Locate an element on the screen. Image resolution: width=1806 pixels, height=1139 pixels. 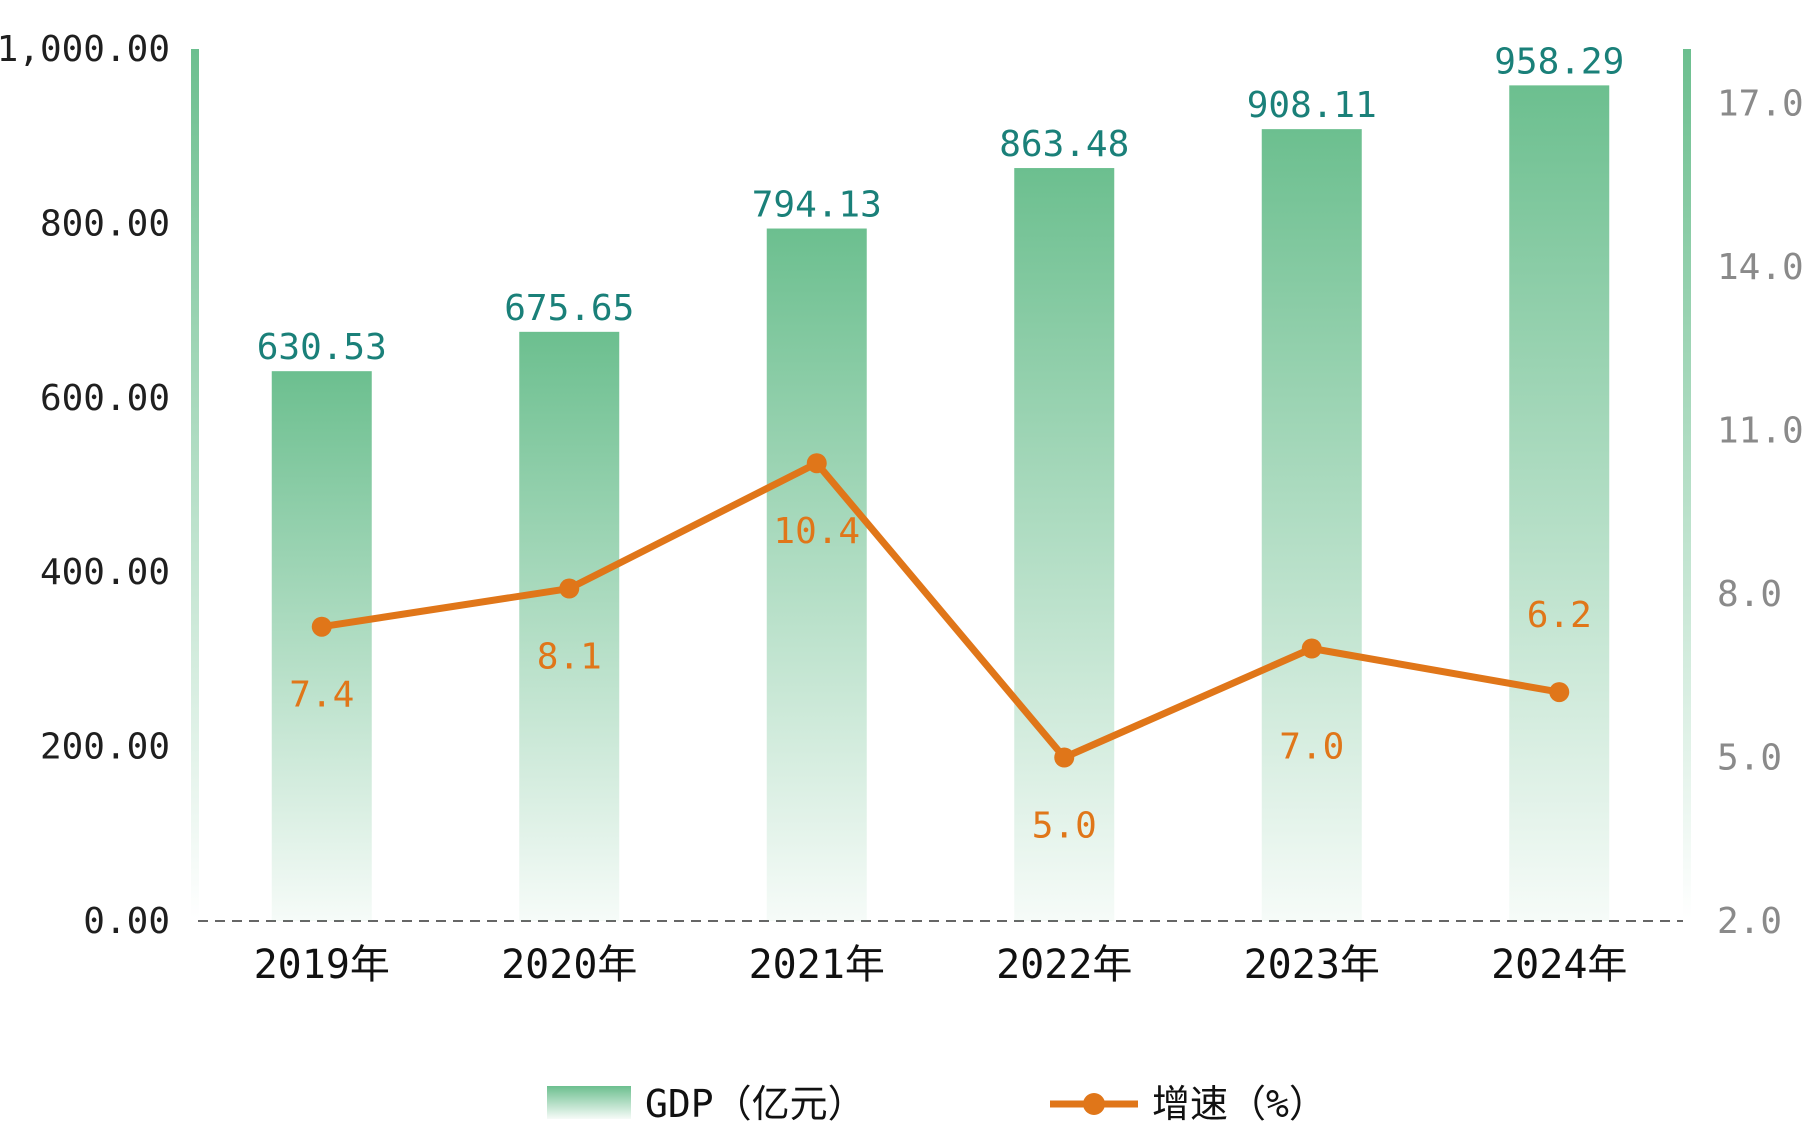
gdp-value-label: 908.11 is located at coordinates (1312, 105).